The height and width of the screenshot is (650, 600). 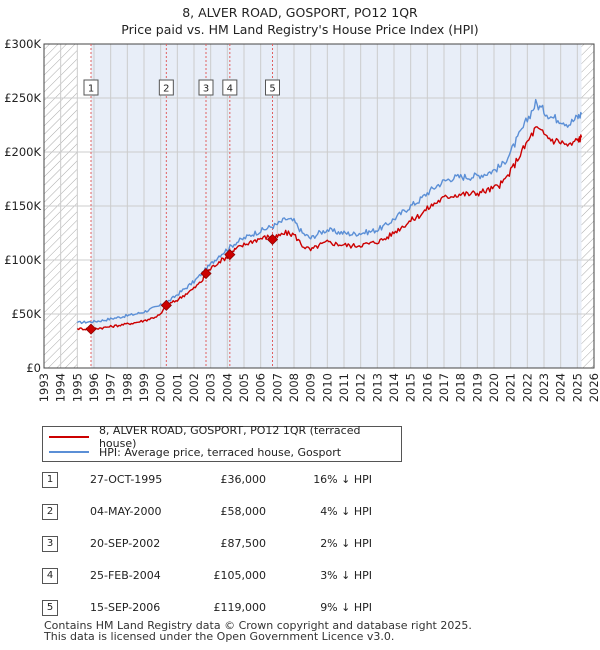 What do you see at coordinates (69, 437) in the screenshot?
I see `legend-swatch-property` at bounding box center [69, 437].